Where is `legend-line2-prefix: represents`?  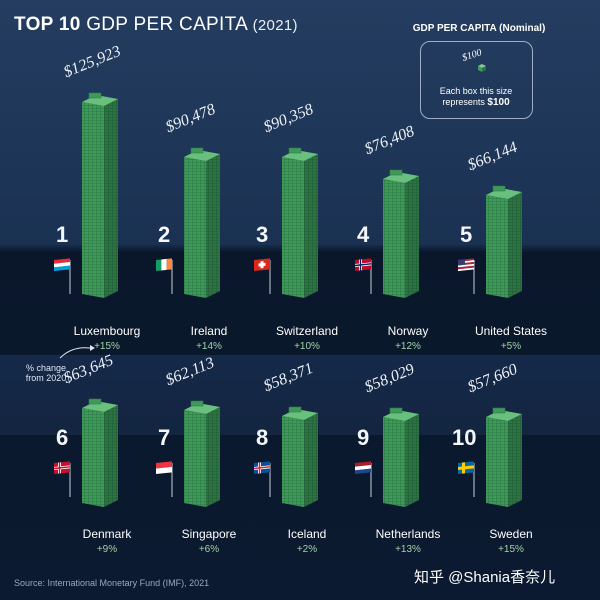 legend-line2-prefix: represents is located at coordinates (463, 102).